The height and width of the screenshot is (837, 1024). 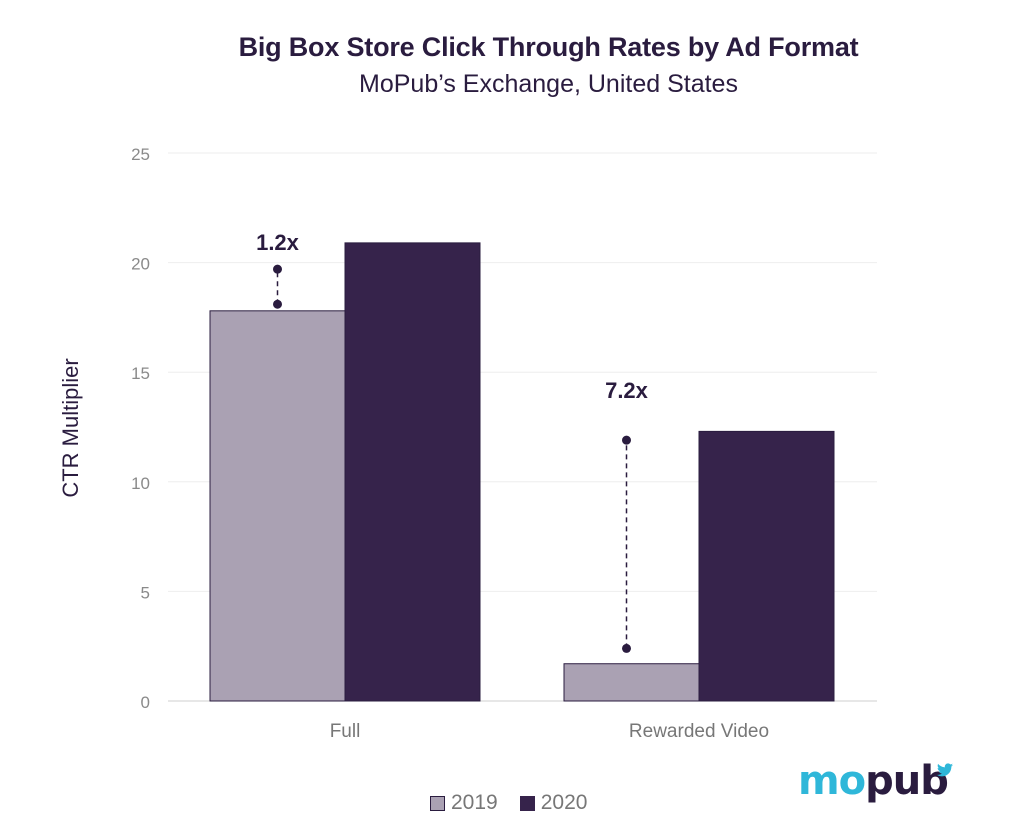 What do you see at coordinates (140, 264) in the screenshot?
I see `y-tick-label: 20` at bounding box center [140, 264].